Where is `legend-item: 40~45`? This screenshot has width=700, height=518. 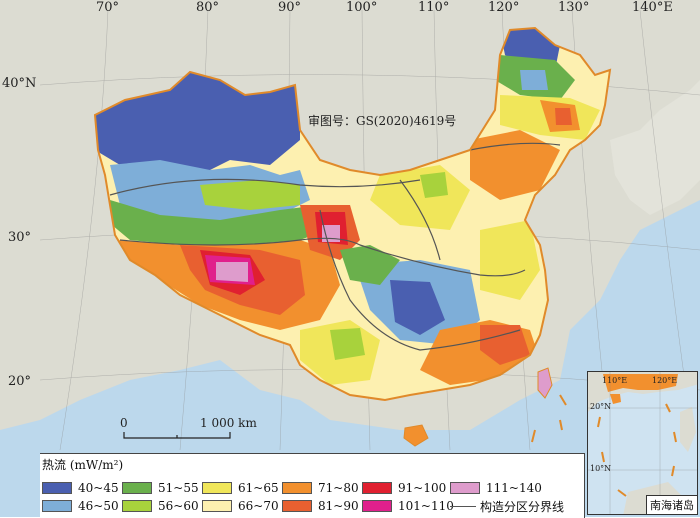
legend-item: 40~45 is located at coordinates (80, 488).